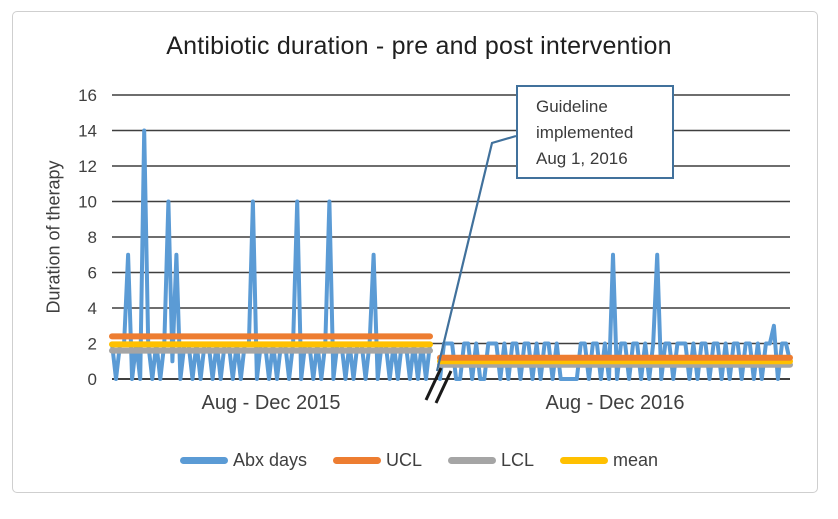 Image resolution: width=838 pixels, height=519 pixels. Describe the element at coordinates (271, 403) in the screenshot. I see `x-axis-label-period1: Aug - Dec 2015` at that location.